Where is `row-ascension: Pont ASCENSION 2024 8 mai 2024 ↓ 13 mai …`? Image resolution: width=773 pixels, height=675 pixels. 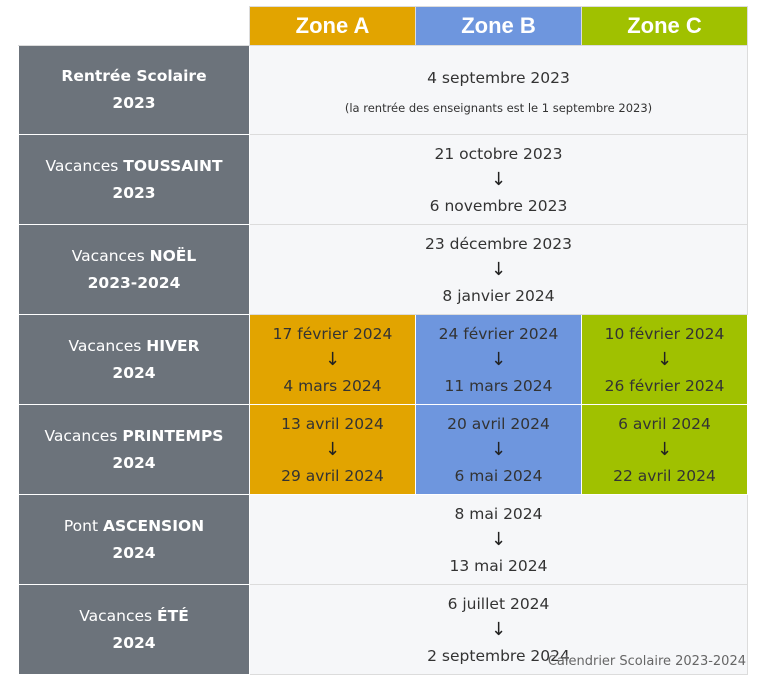
row-ascension: Pont ASCENSION 2024 8 mai 2024 ↓ 13 mai … is located at coordinates (383, 539).